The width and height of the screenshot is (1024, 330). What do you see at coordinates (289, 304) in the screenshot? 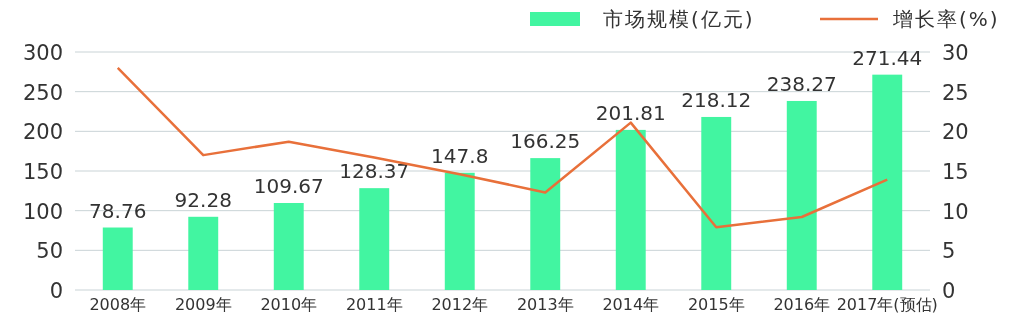
I see `x-tick-label: 2010年` at bounding box center [289, 304].